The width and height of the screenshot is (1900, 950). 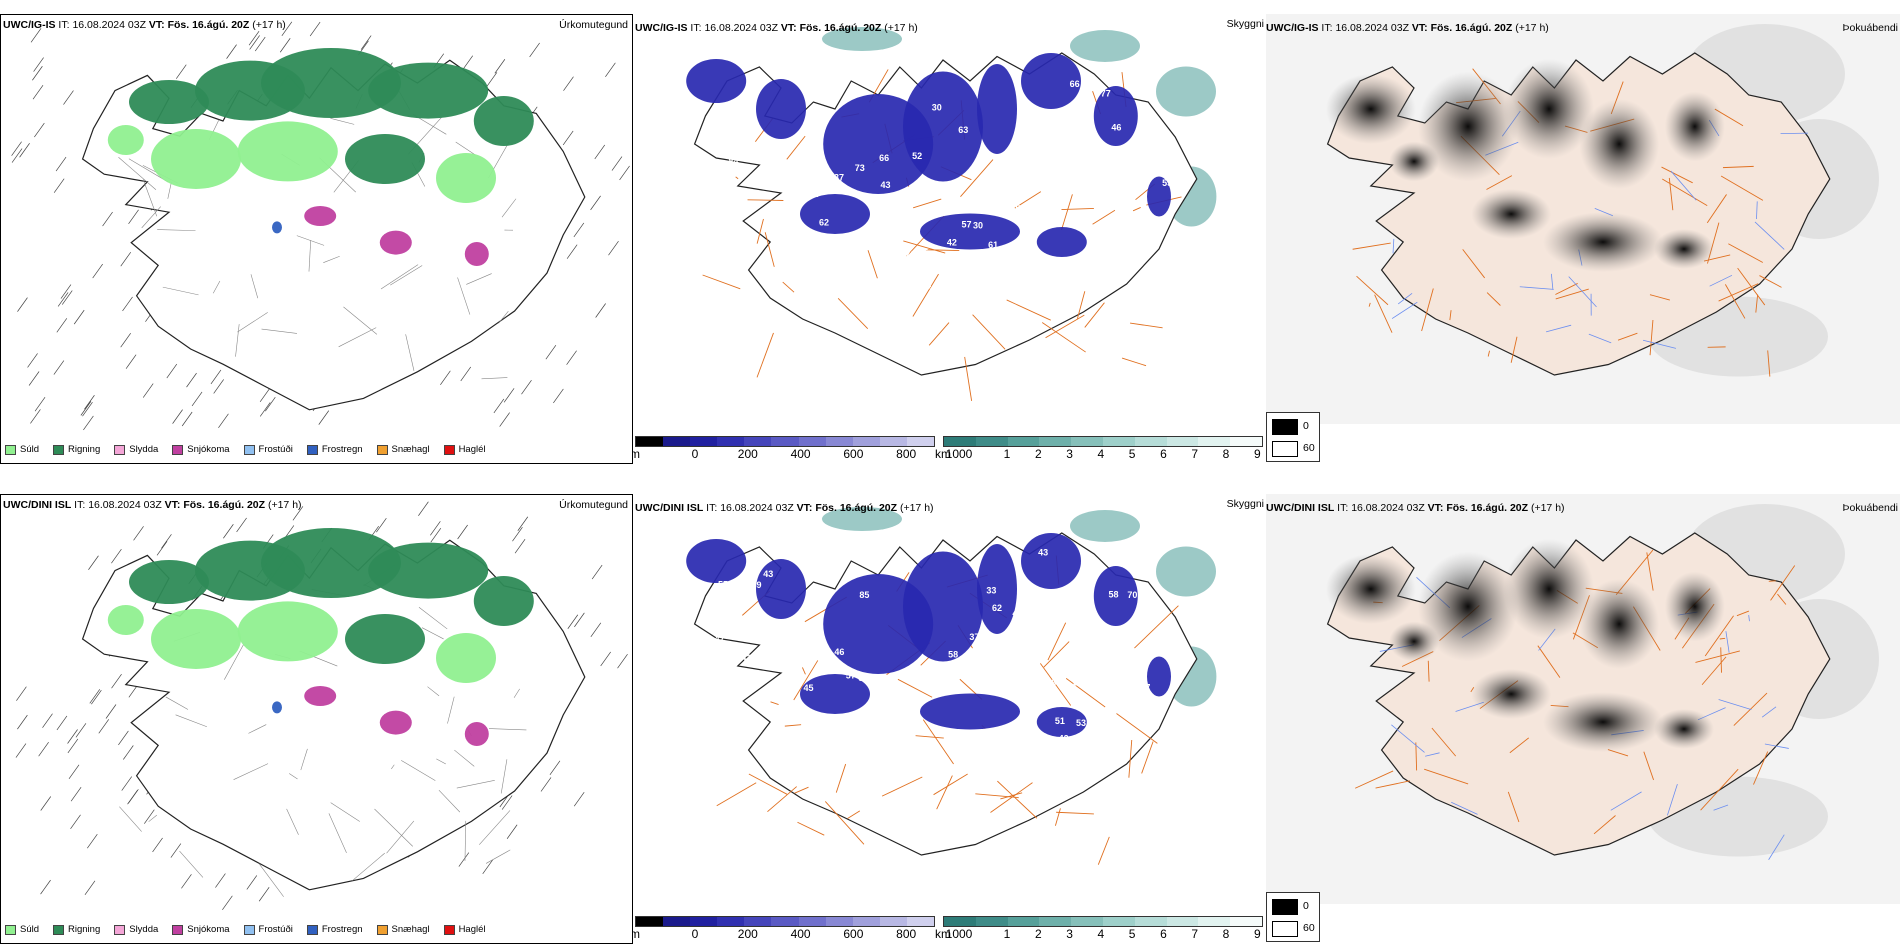 I want to click on cloud-base-label: 54, so click(x=926, y=286).